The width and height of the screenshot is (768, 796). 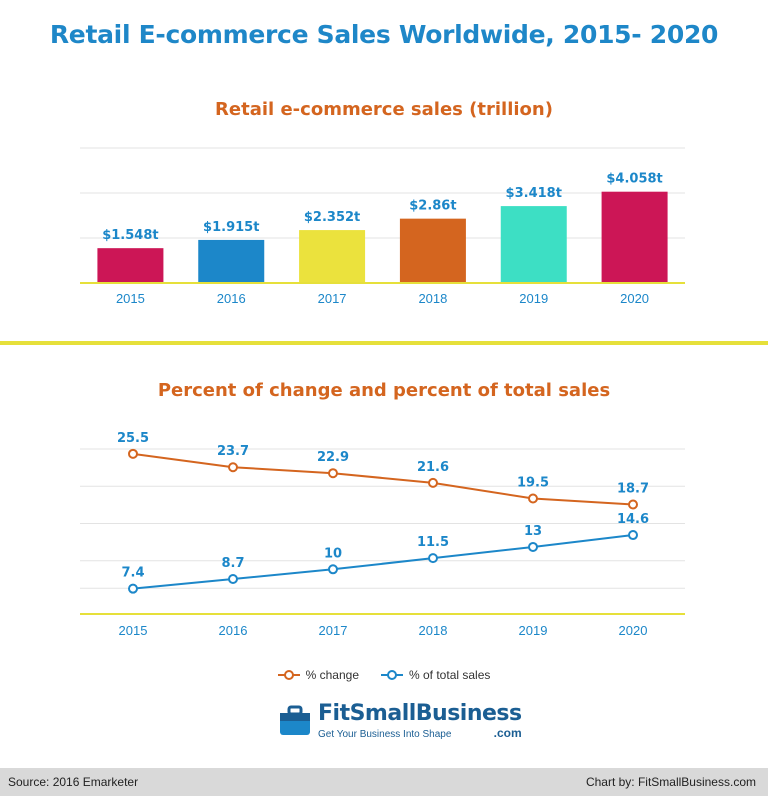 I want to click on legend-swatch-total, so click(x=392, y=675).